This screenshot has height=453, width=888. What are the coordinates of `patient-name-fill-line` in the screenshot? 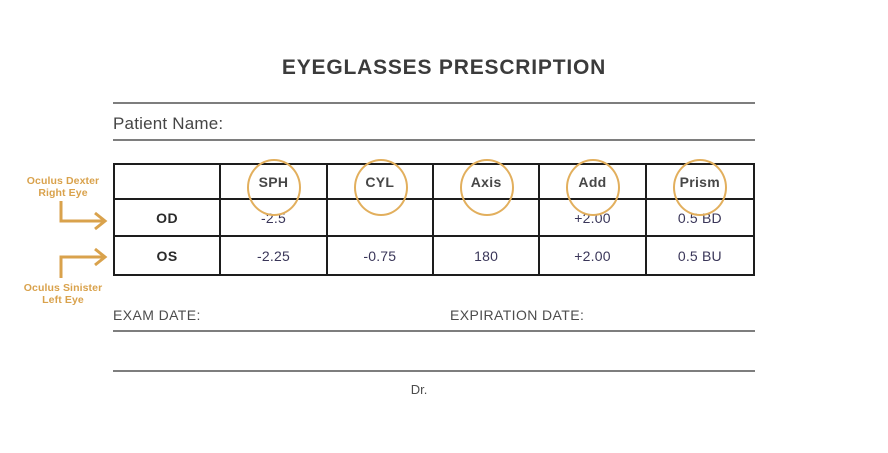 It's located at (434, 140).